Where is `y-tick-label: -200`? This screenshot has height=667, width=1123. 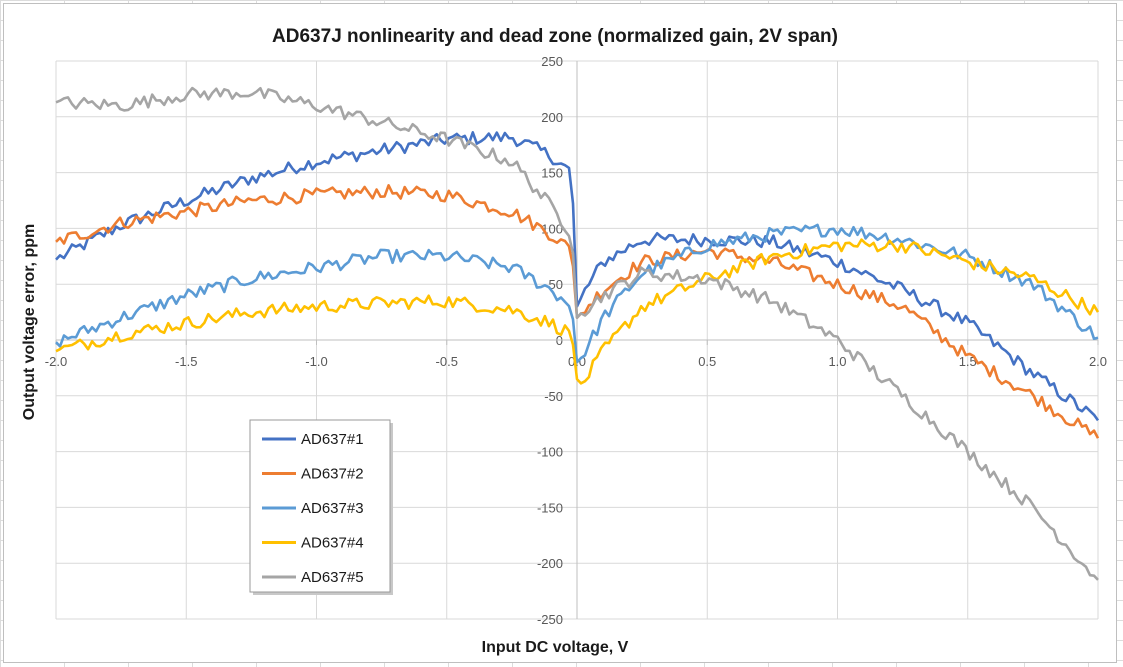 y-tick-label: -200 is located at coordinates (550, 563).